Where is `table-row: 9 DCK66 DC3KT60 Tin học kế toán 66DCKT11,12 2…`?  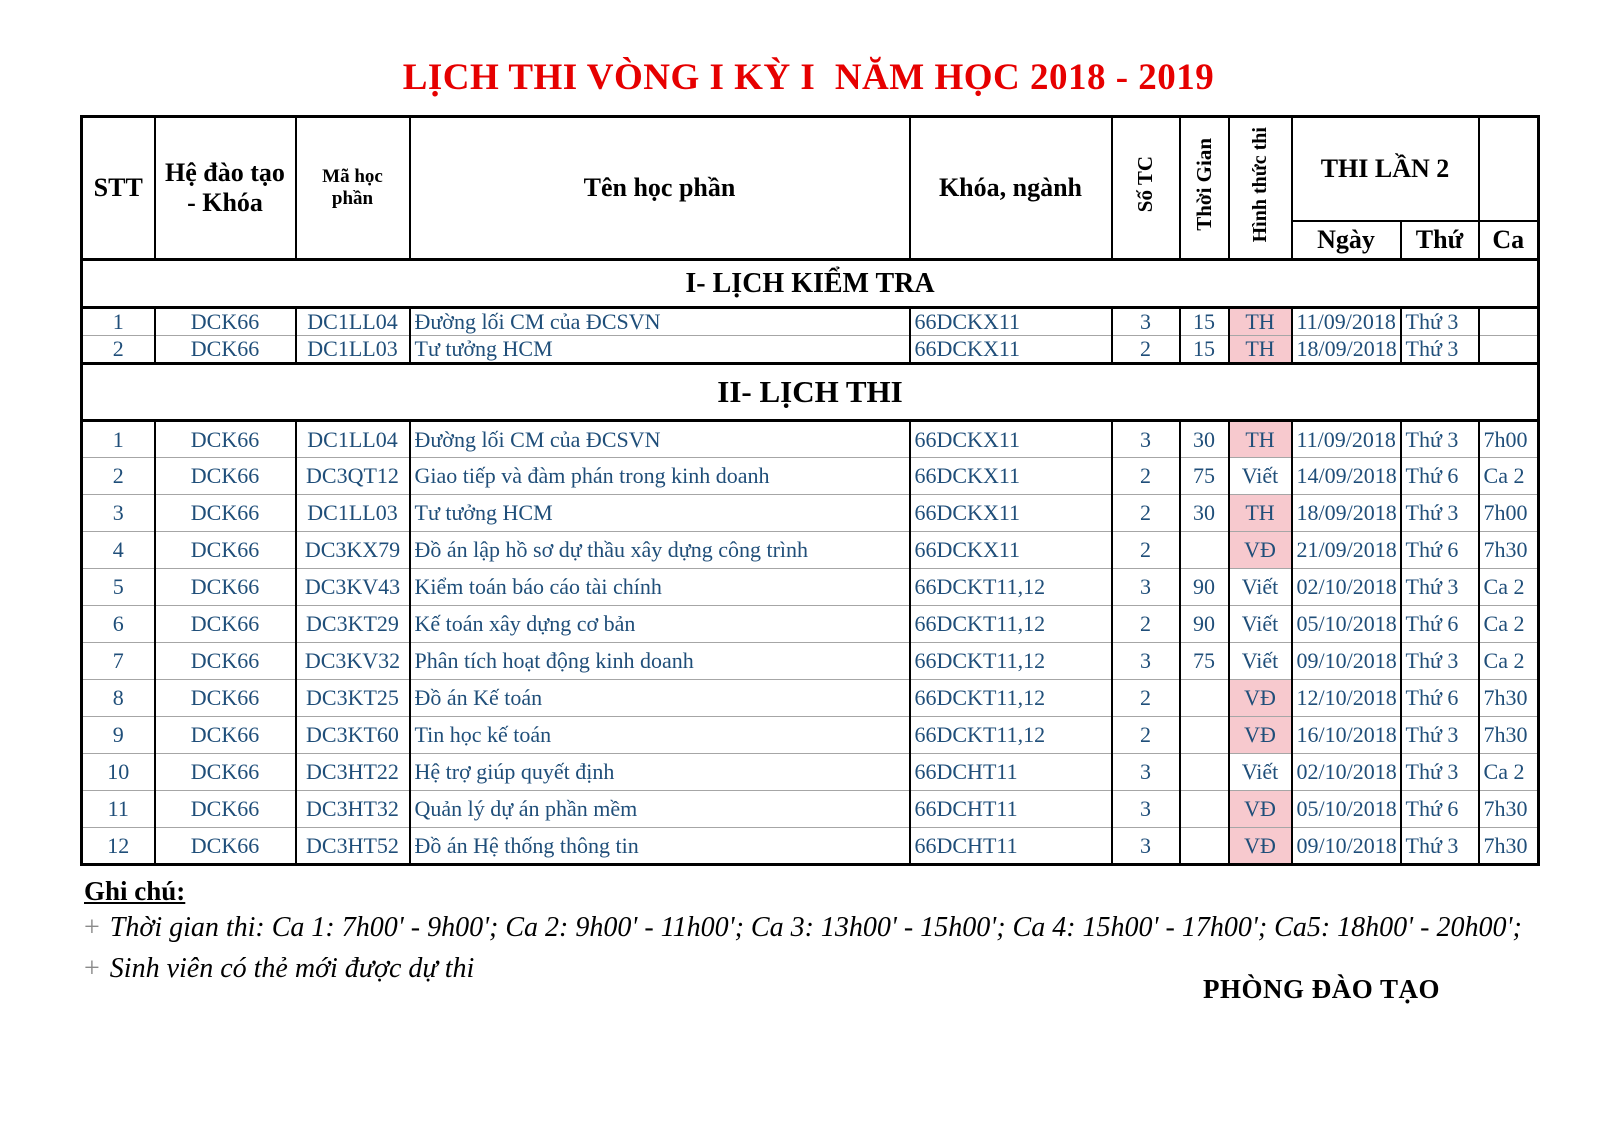
table-row: 9 DCK66 DC3KT60 Tin học kế toán 66DCKT11,12 2… is located at coordinates (810, 735).